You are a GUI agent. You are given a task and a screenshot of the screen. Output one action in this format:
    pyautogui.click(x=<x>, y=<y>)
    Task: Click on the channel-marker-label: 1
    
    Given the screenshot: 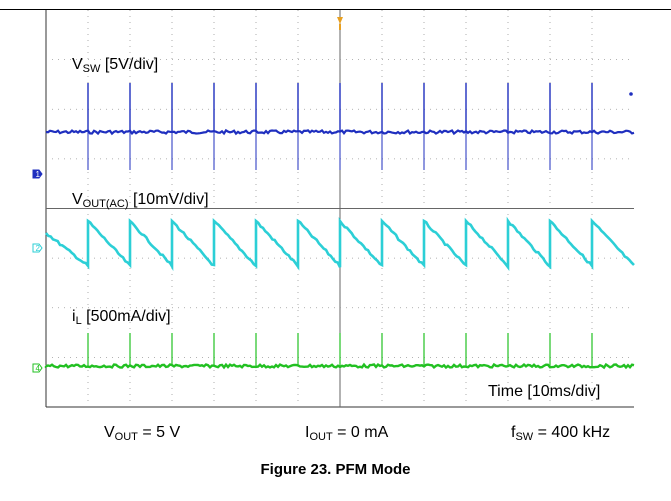 What is the action you would take?
    pyautogui.click(x=38, y=174)
    